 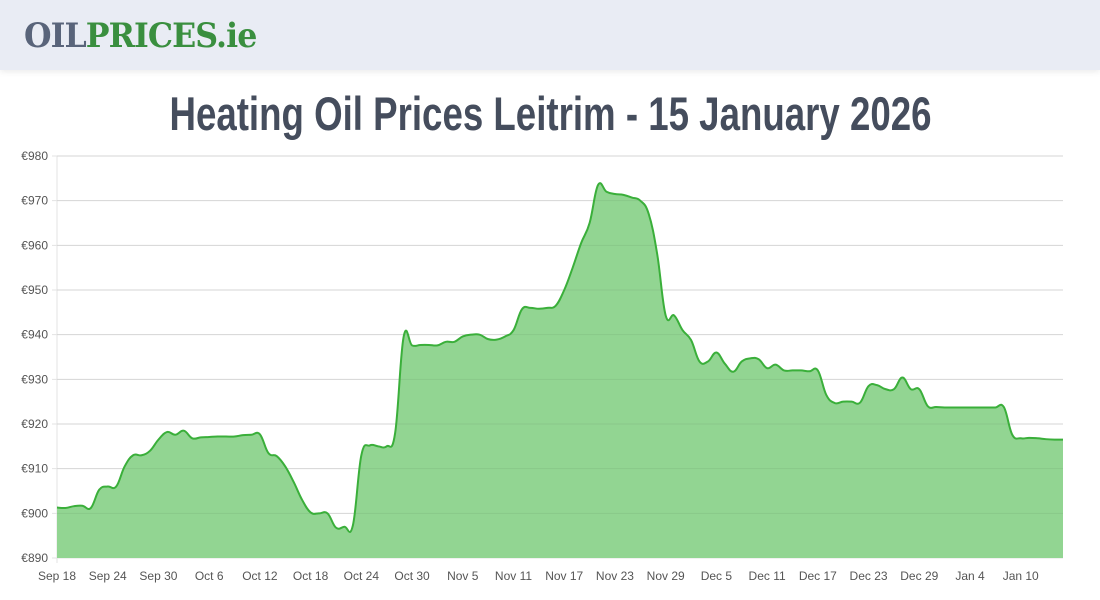 What do you see at coordinates (171, 36) in the screenshot?
I see `logo-prices: PRICES.ie` at bounding box center [171, 36].